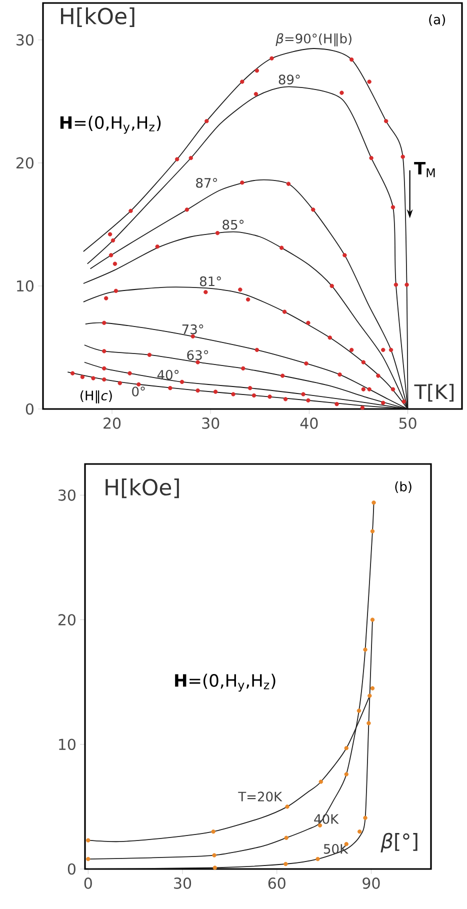  What do you see at coordinates (437, 20) in the screenshot?
I see `text: (a)` at bounding box center [437, 20].